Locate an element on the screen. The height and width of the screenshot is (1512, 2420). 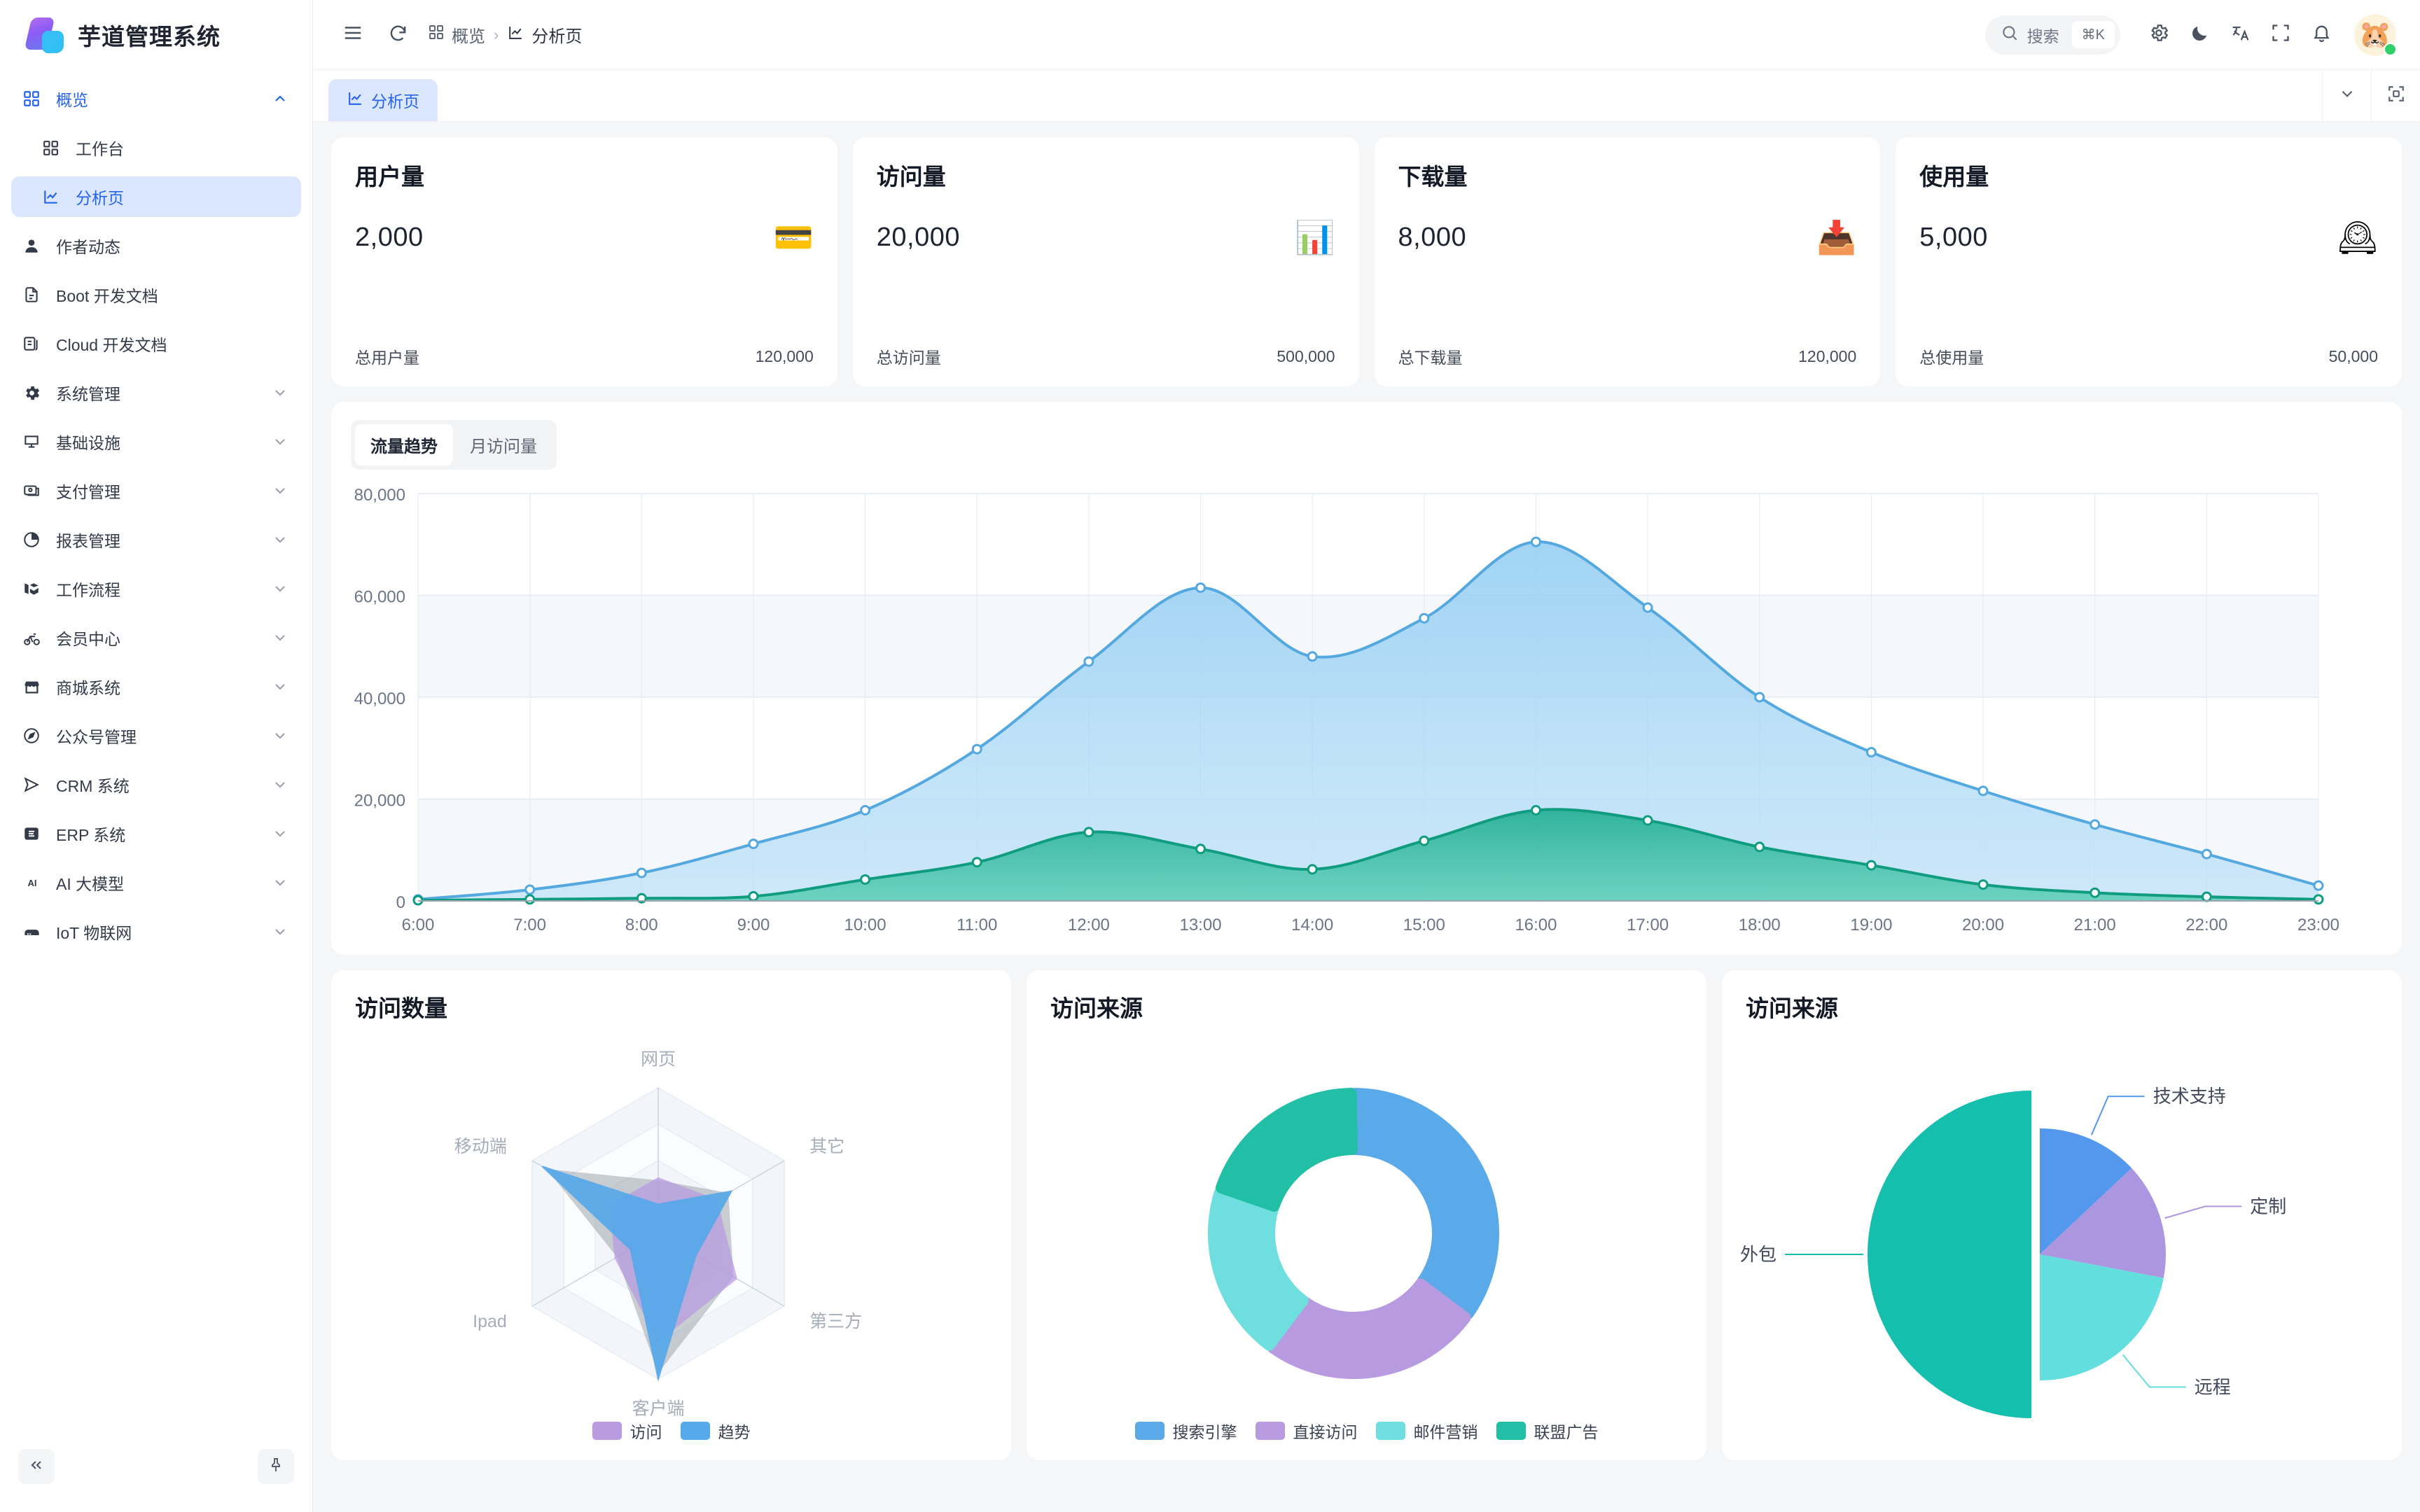
stat-value: 2,000 is located at coordinates (389, 237).